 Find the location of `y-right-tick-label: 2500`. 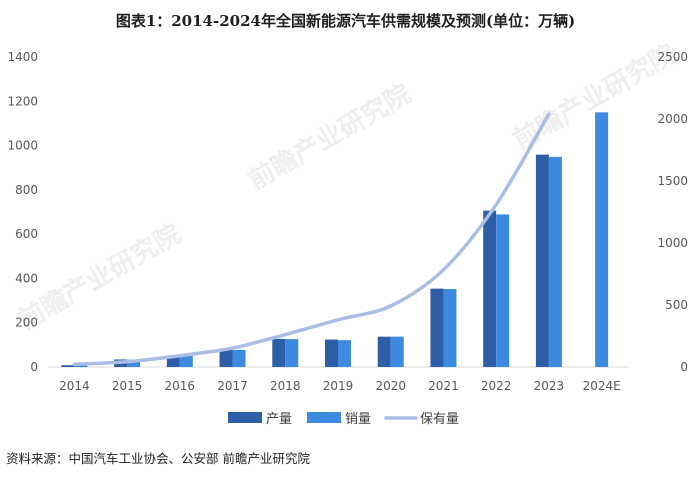

y-right-tick-label: 2500 is located at coordinates (672, 57).